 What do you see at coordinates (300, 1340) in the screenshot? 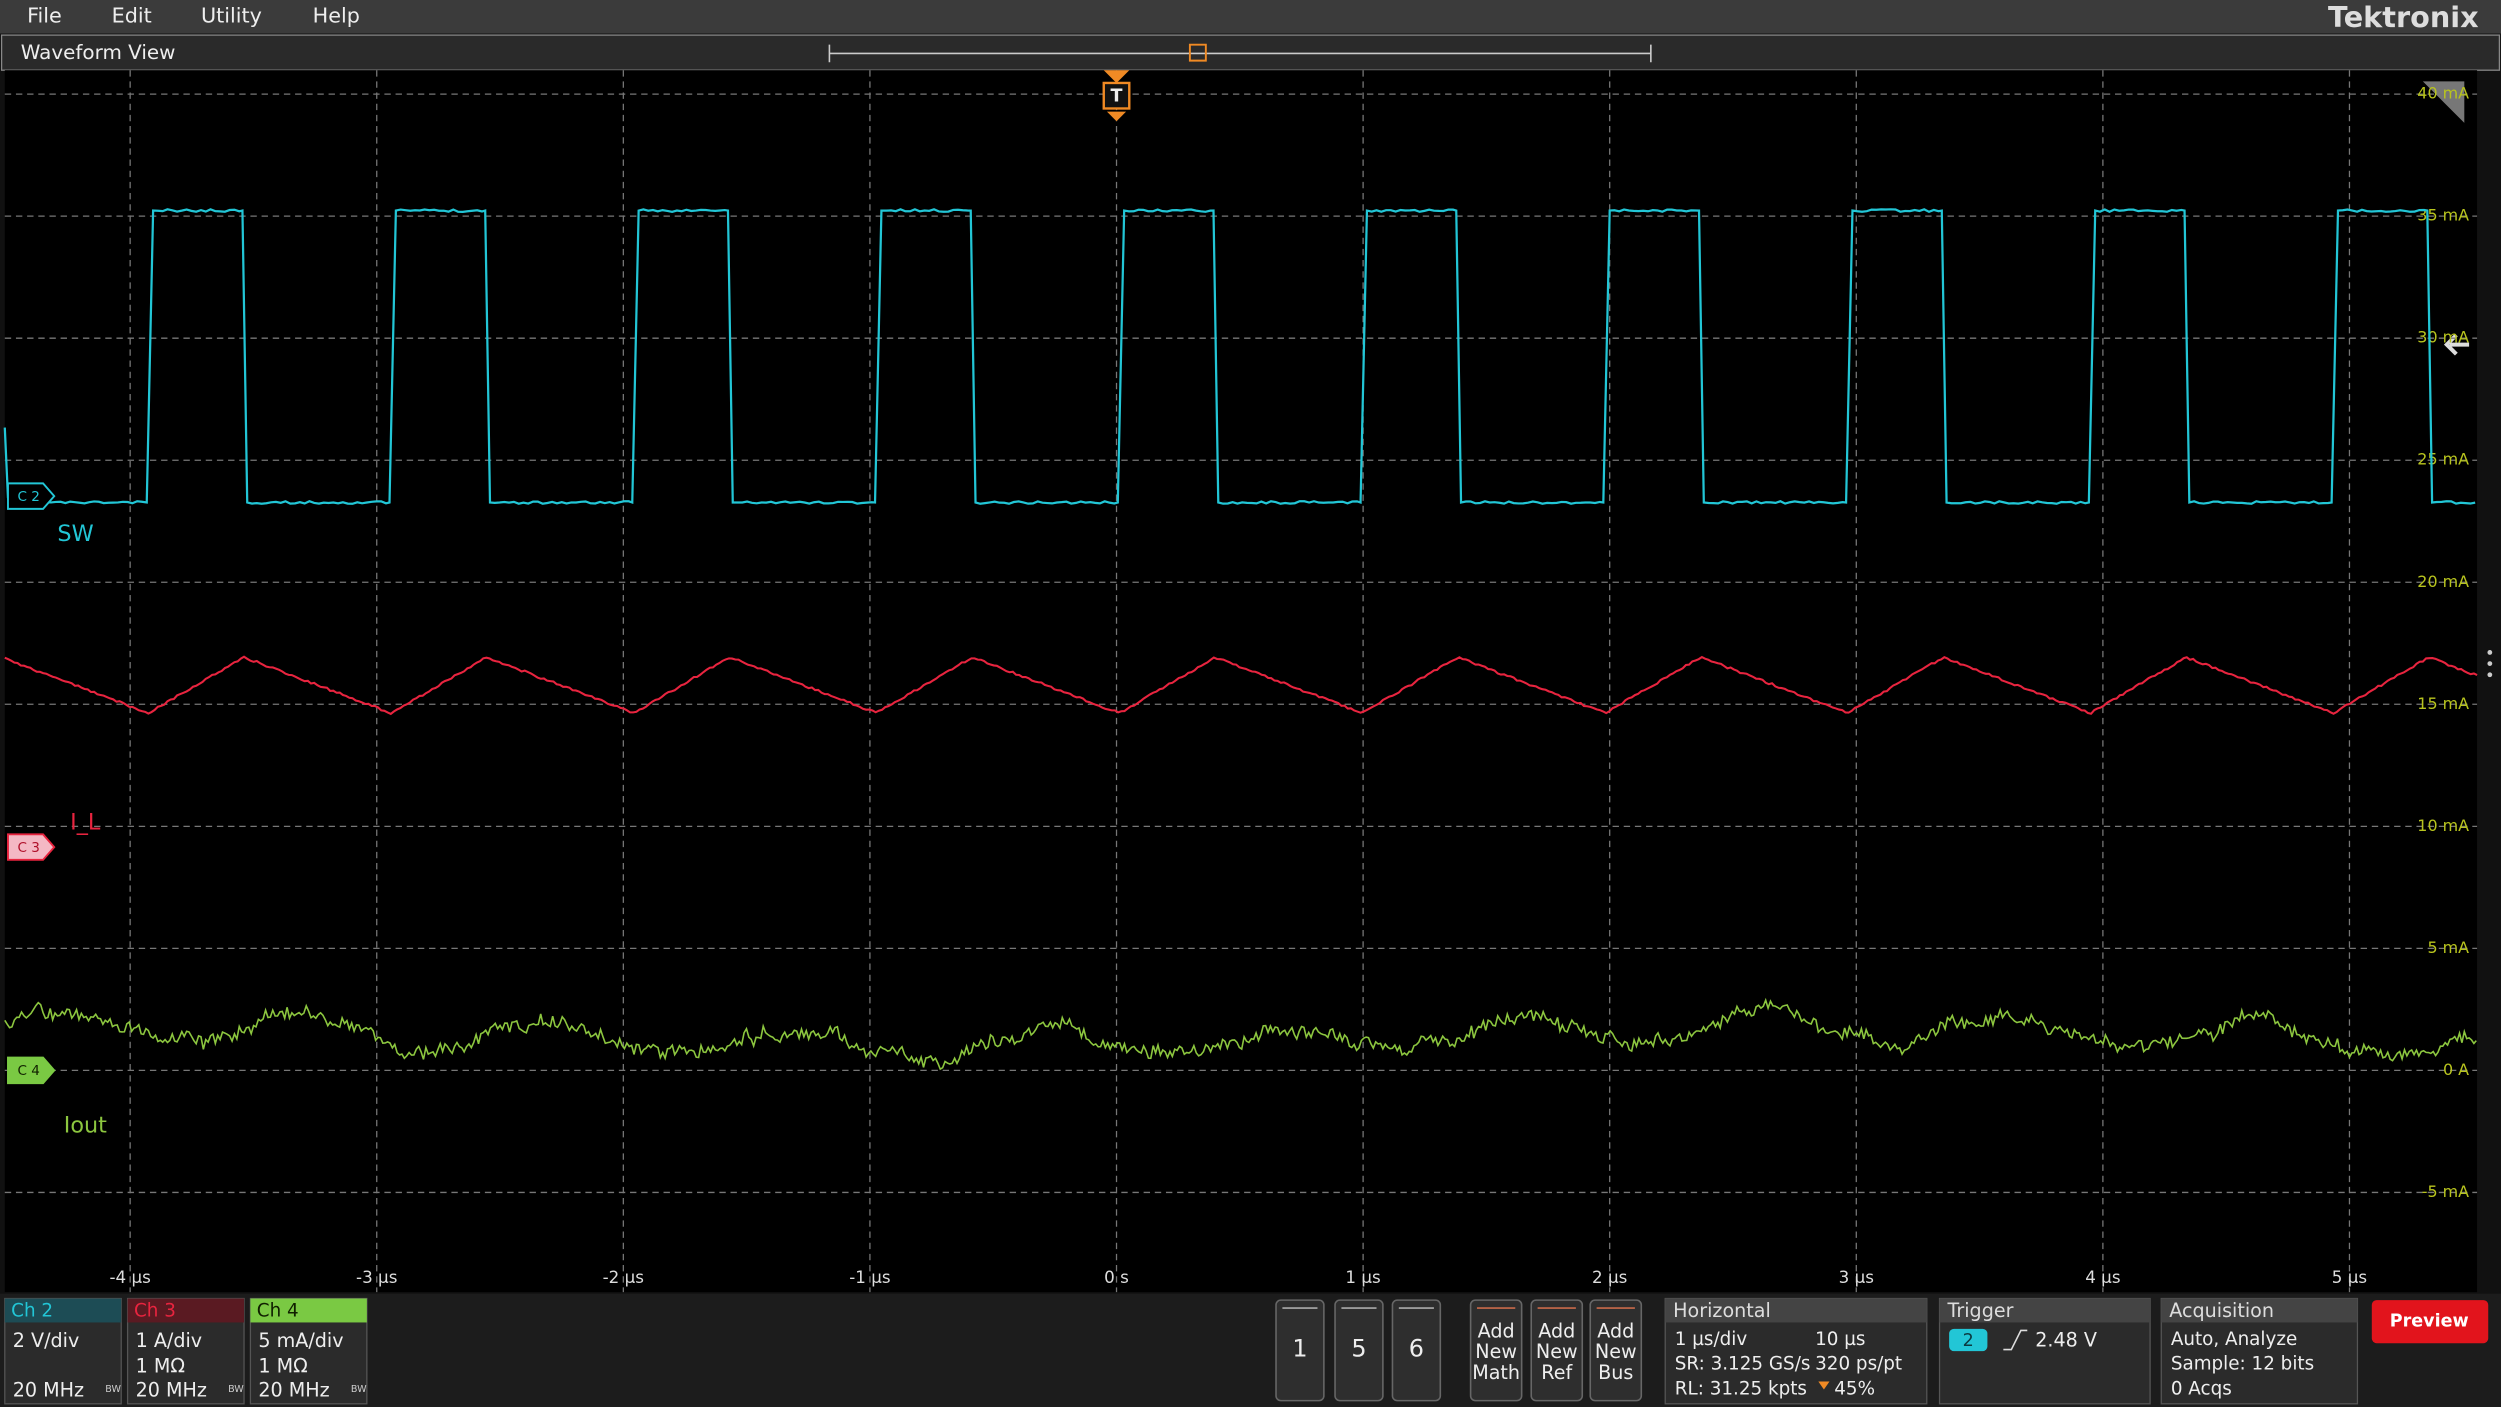
I see `badge-line: 5 mA/div` at bounding box center [300, 1340].